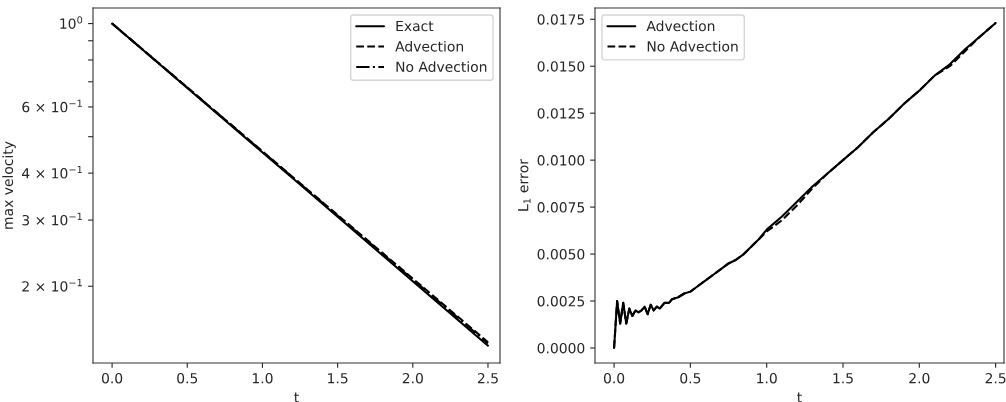 Image resolution: width=1006 pixels, height=402 pixels. What do you see at coordinates (52, 106) in the screenshot?
I see `y-tick-label: 6 × 10$^{−1}$` at bounding box center [52, 106].